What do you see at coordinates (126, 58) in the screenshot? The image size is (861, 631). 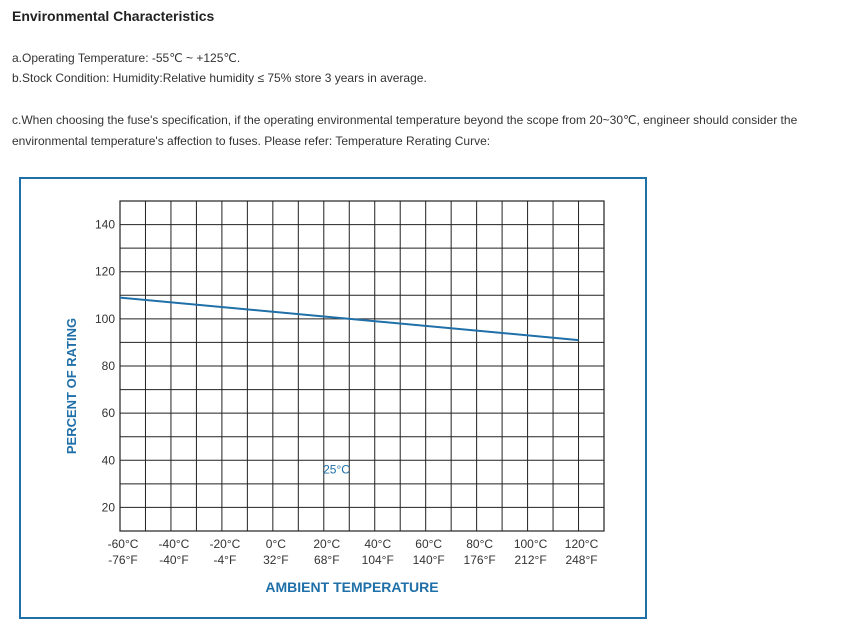 I see `operating-temperature-text: a.Operating Temperature: -55℃ ~ +125℃.` at bounding box center [126, 58].